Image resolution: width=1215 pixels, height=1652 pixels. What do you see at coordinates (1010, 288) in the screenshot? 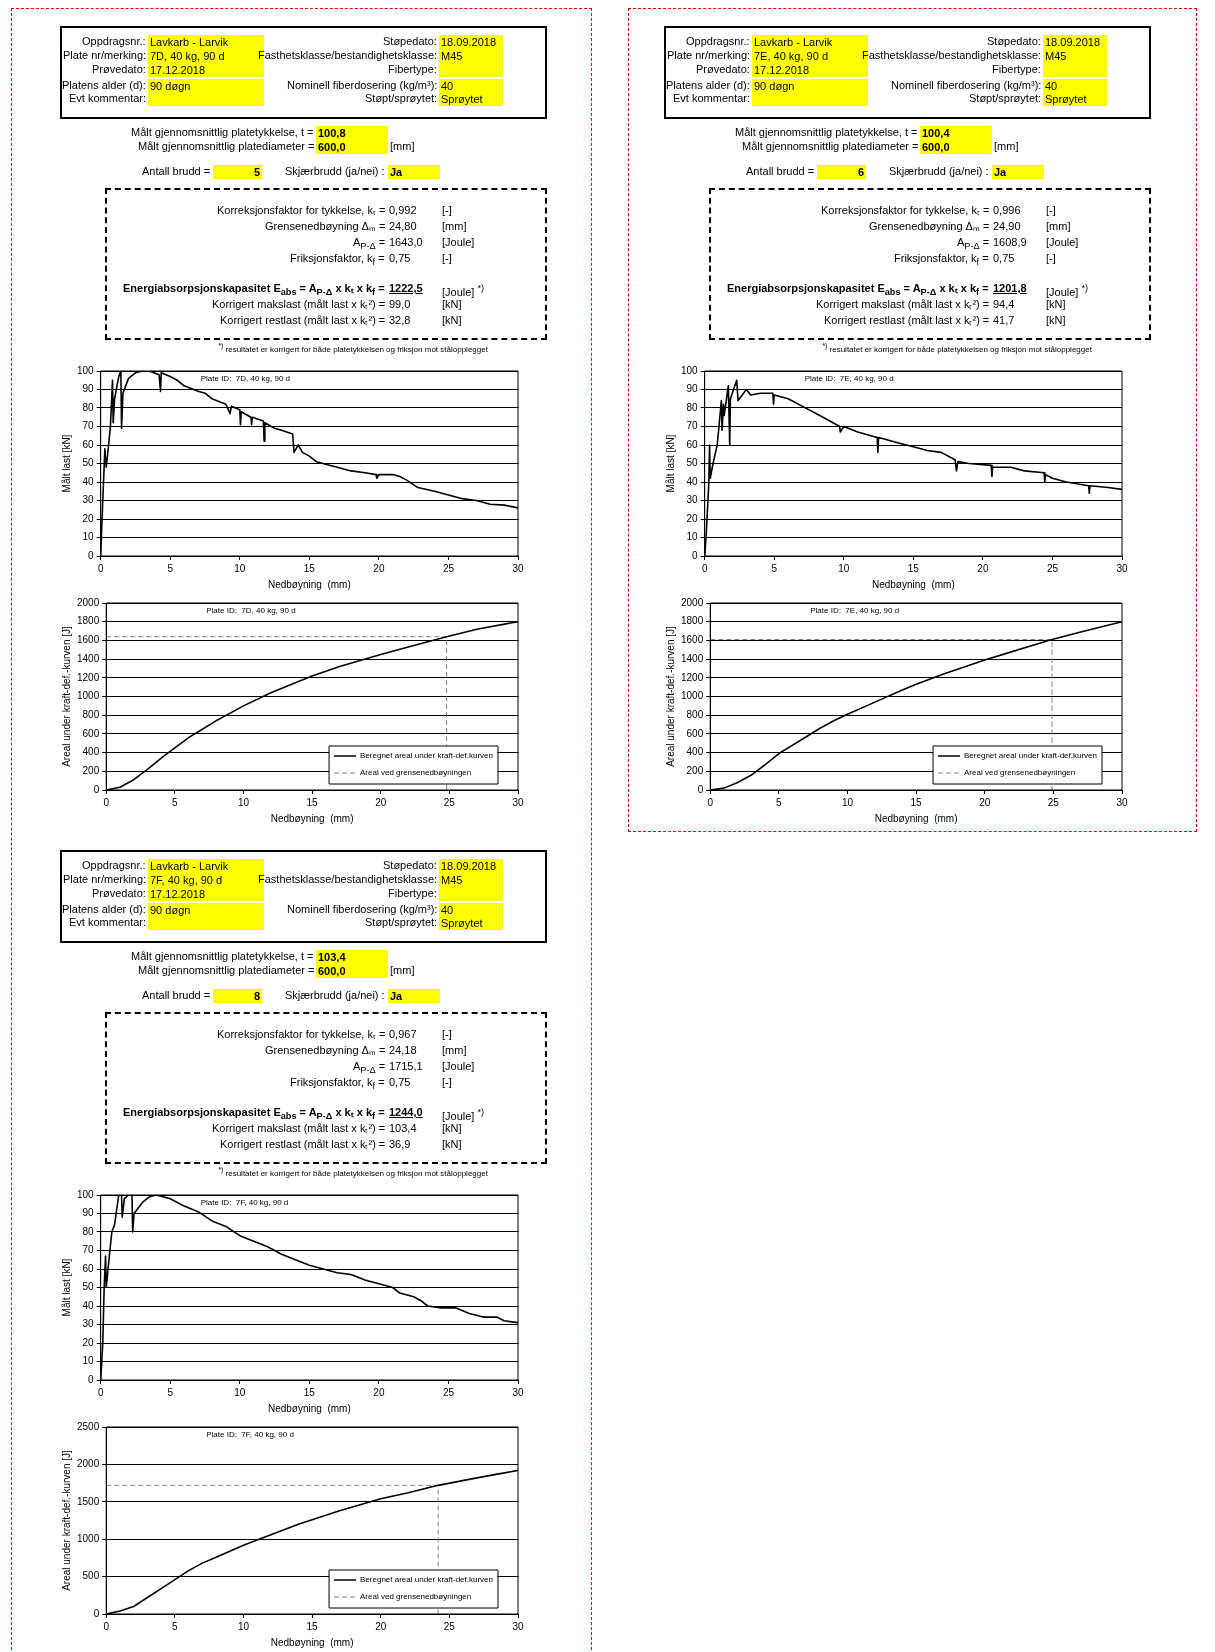
I see `text: 1201,8` at bounding box center [1010, 288].